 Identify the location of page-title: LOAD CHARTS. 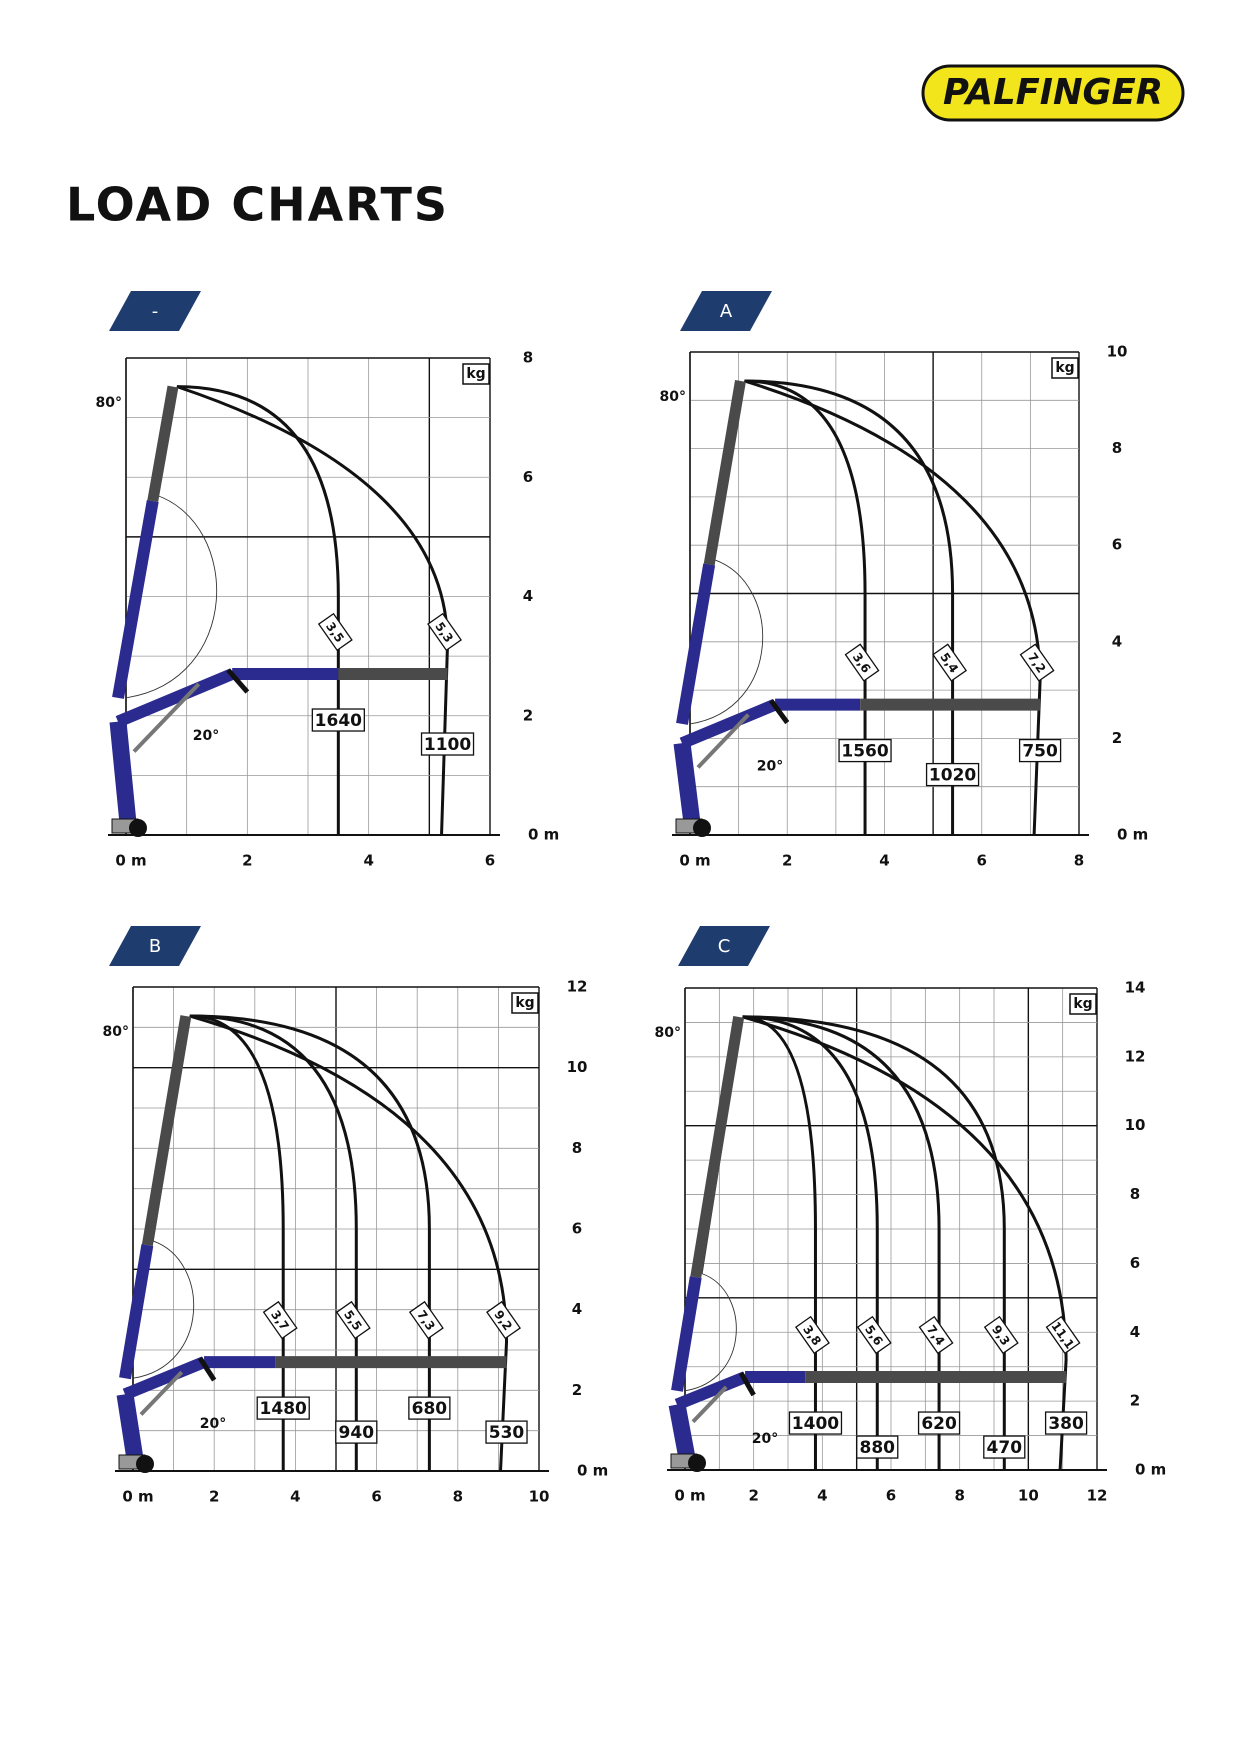
(257, 205).